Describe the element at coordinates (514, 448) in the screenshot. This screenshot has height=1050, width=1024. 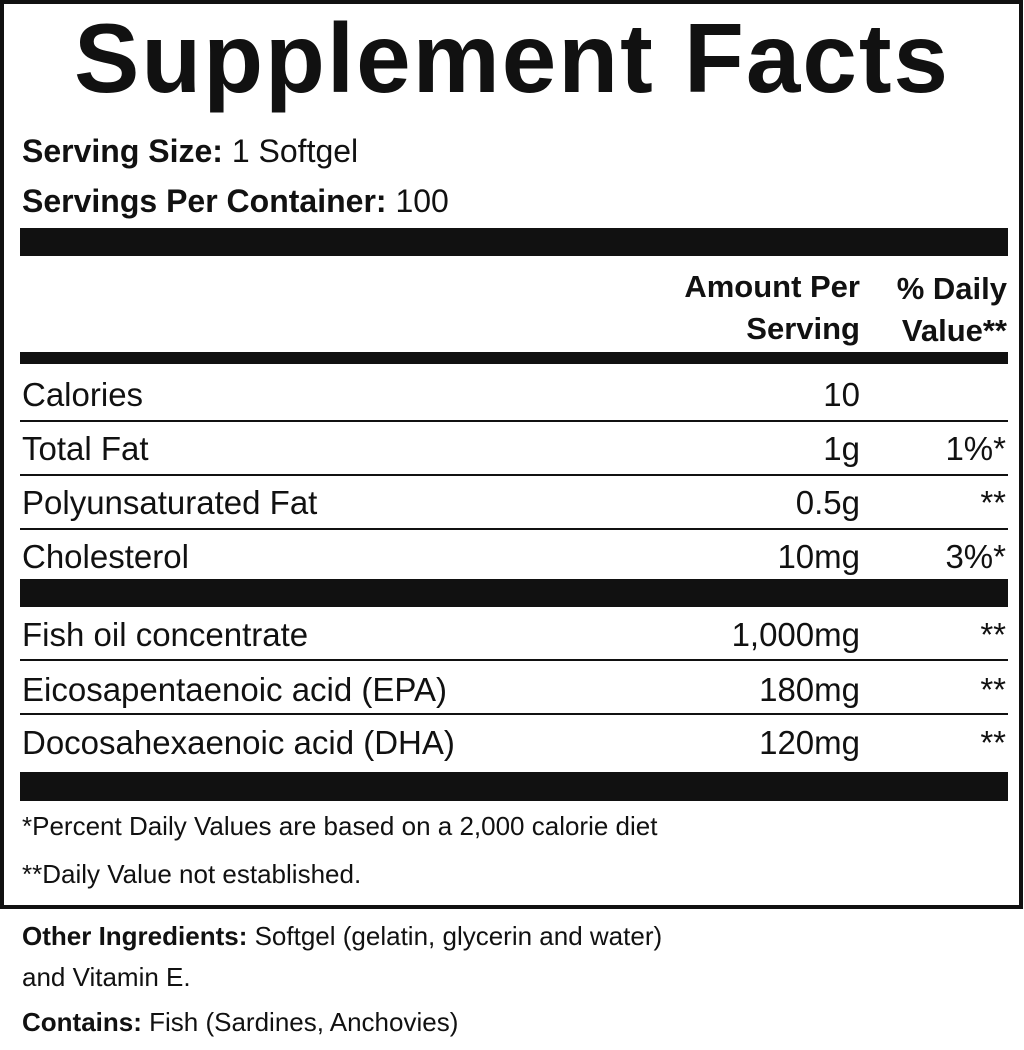
I see `table-row: Total Fat 1g 1%*` at that location.